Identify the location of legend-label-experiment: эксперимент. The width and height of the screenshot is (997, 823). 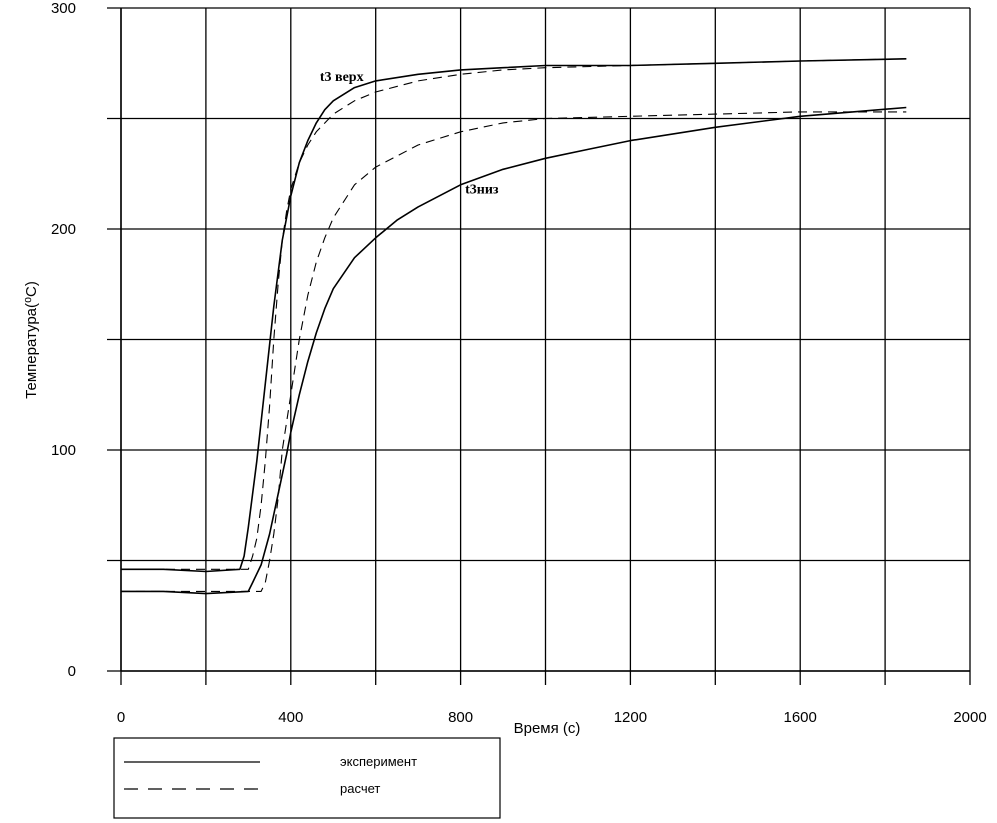
(378, 761).